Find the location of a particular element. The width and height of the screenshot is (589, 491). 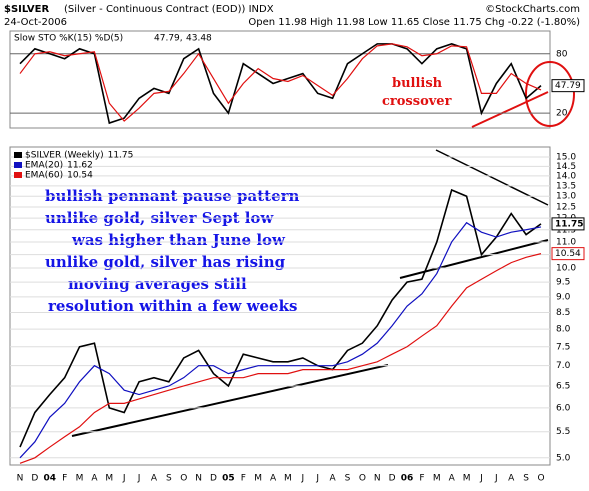

y-tick-label: 6.5 is located at coordinates (563, 386).